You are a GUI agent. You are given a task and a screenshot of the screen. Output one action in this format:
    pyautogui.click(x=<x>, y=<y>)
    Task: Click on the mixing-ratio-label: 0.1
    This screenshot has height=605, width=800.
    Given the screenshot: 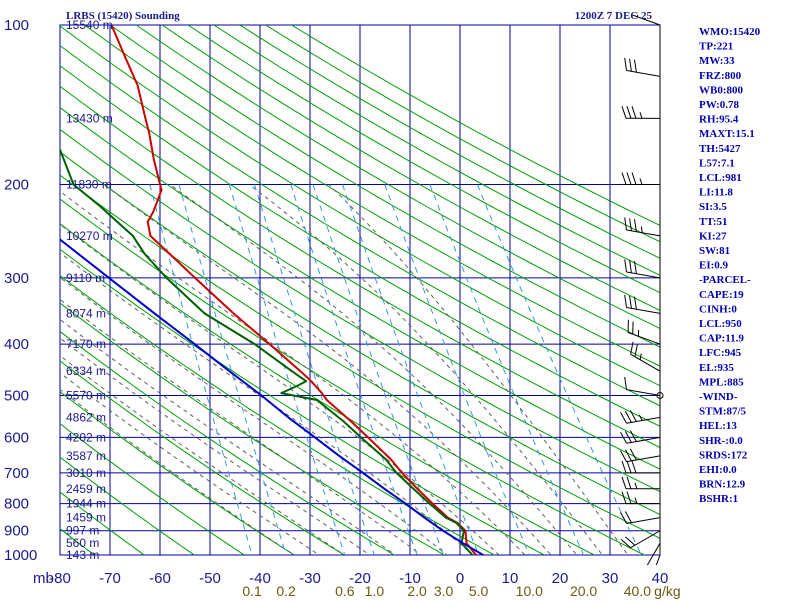 What is the action you would take?
    pyautogui.click(x=252, y=591)
    